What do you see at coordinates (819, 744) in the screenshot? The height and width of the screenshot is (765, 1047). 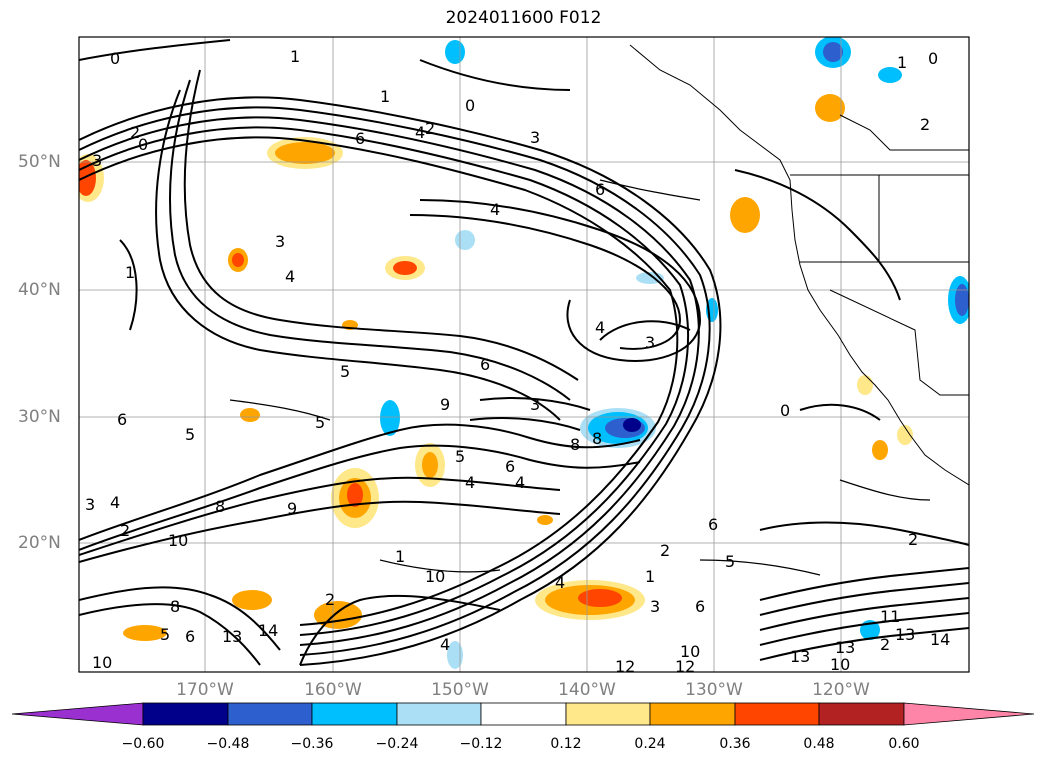 I see `colorbar-tick-label: 0.48` at bounding box center [819, 744].